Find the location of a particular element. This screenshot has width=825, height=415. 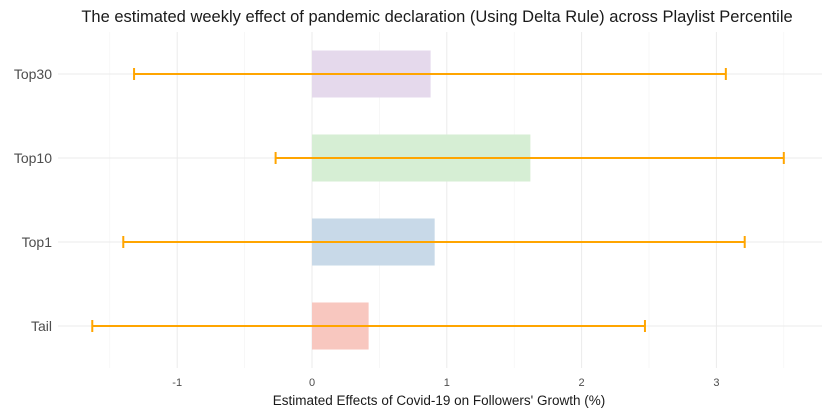

y-axis-ticks: Tail Top1 Top10 Top30 is located at coordinates (33, 200).